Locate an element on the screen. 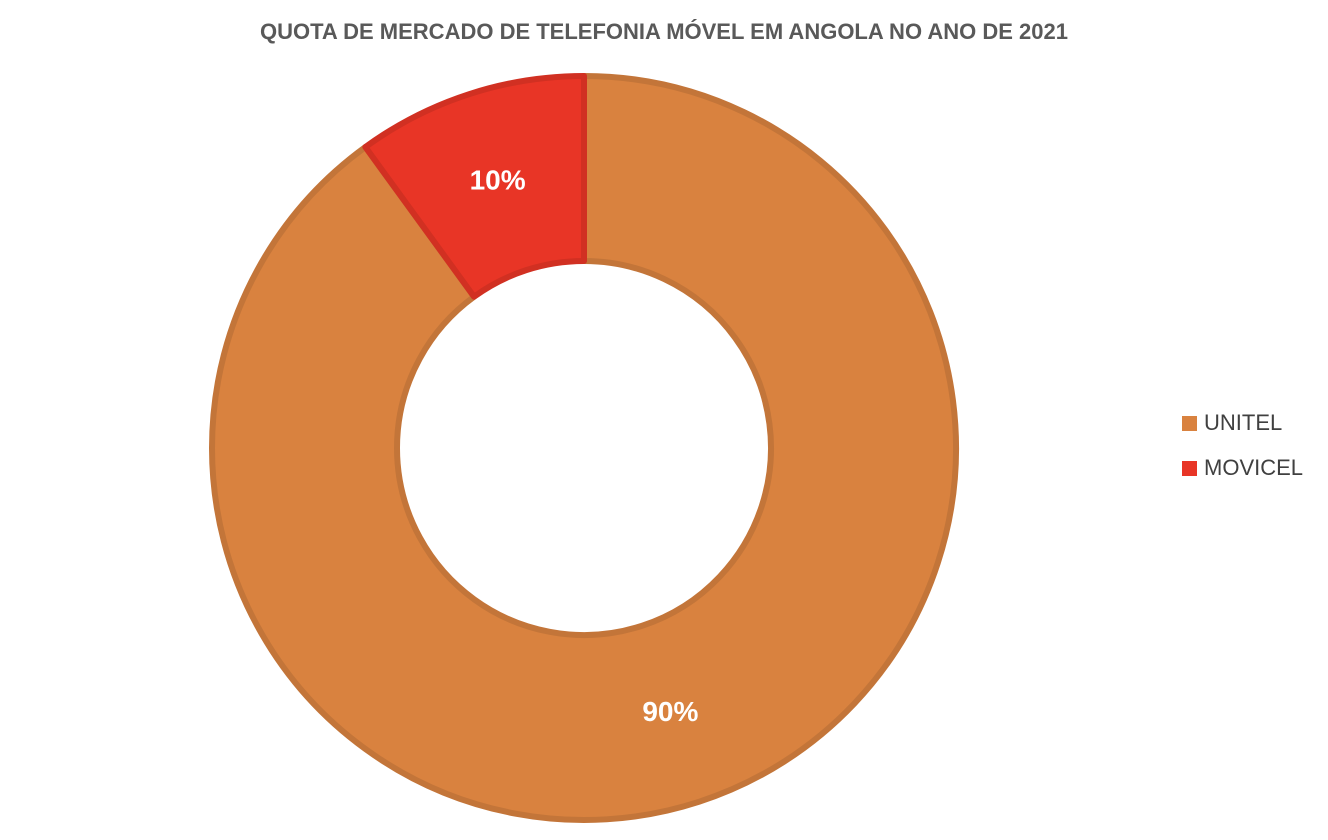 The image size is (1328, 840). value-label: 90% is located at coordinates (670, 711).